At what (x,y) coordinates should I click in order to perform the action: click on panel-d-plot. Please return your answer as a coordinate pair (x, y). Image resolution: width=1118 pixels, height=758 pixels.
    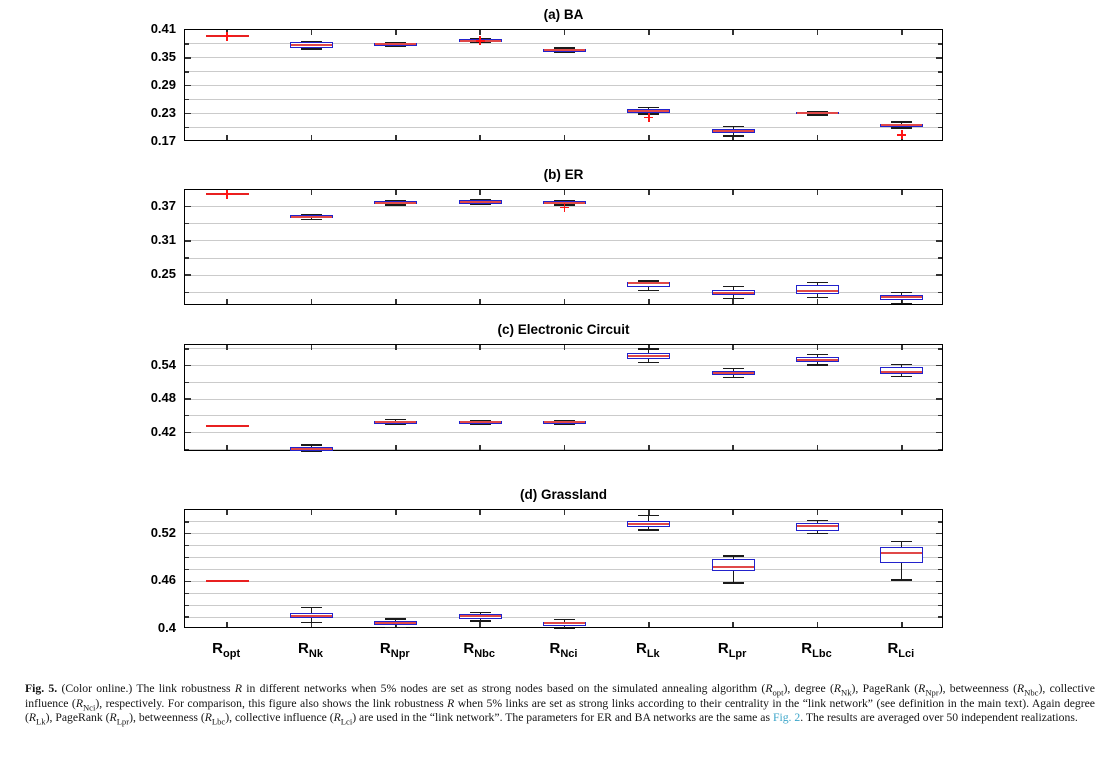
    Looking at the image, I should click on (563, 569).